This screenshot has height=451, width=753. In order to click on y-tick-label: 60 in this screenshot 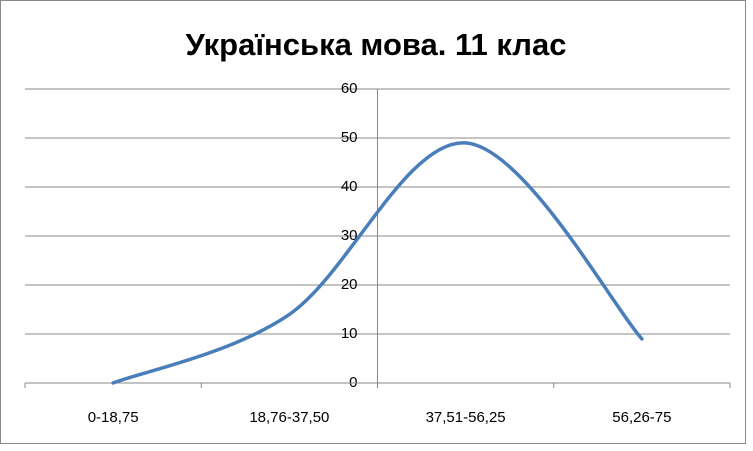, I will do `click(349, 88)`.